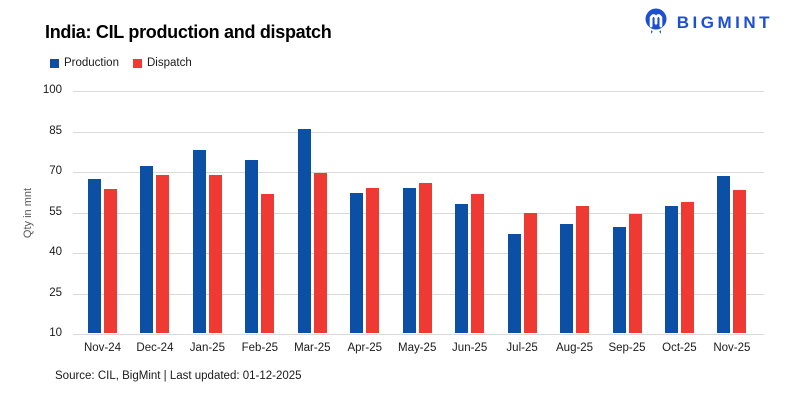 The width and height of the screenshot is (801, 400). I want to click on legend-label: Production, so click(91, 63).